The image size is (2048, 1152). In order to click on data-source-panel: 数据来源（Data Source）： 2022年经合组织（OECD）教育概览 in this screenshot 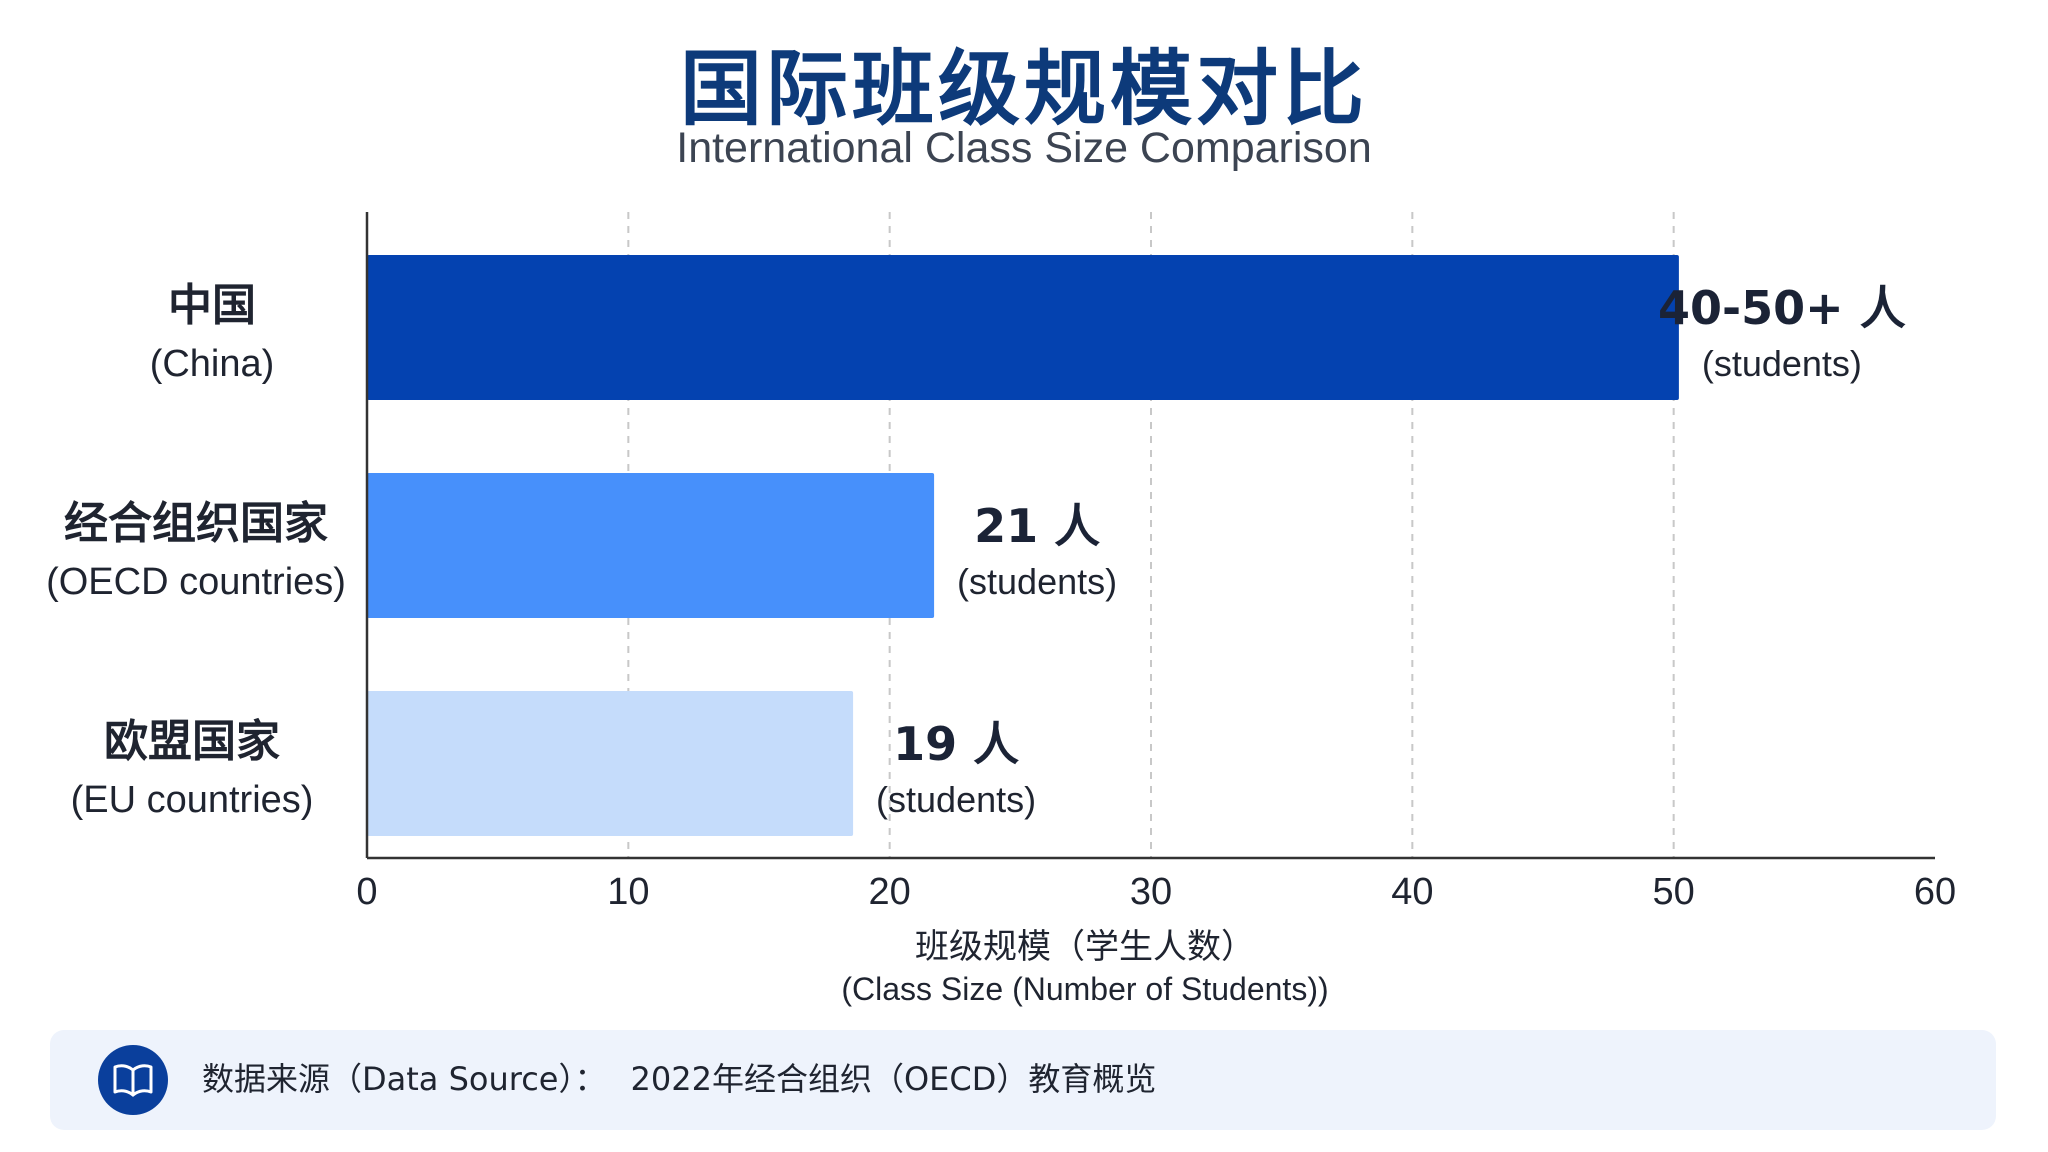, I will do `click(1023, 1080)`.